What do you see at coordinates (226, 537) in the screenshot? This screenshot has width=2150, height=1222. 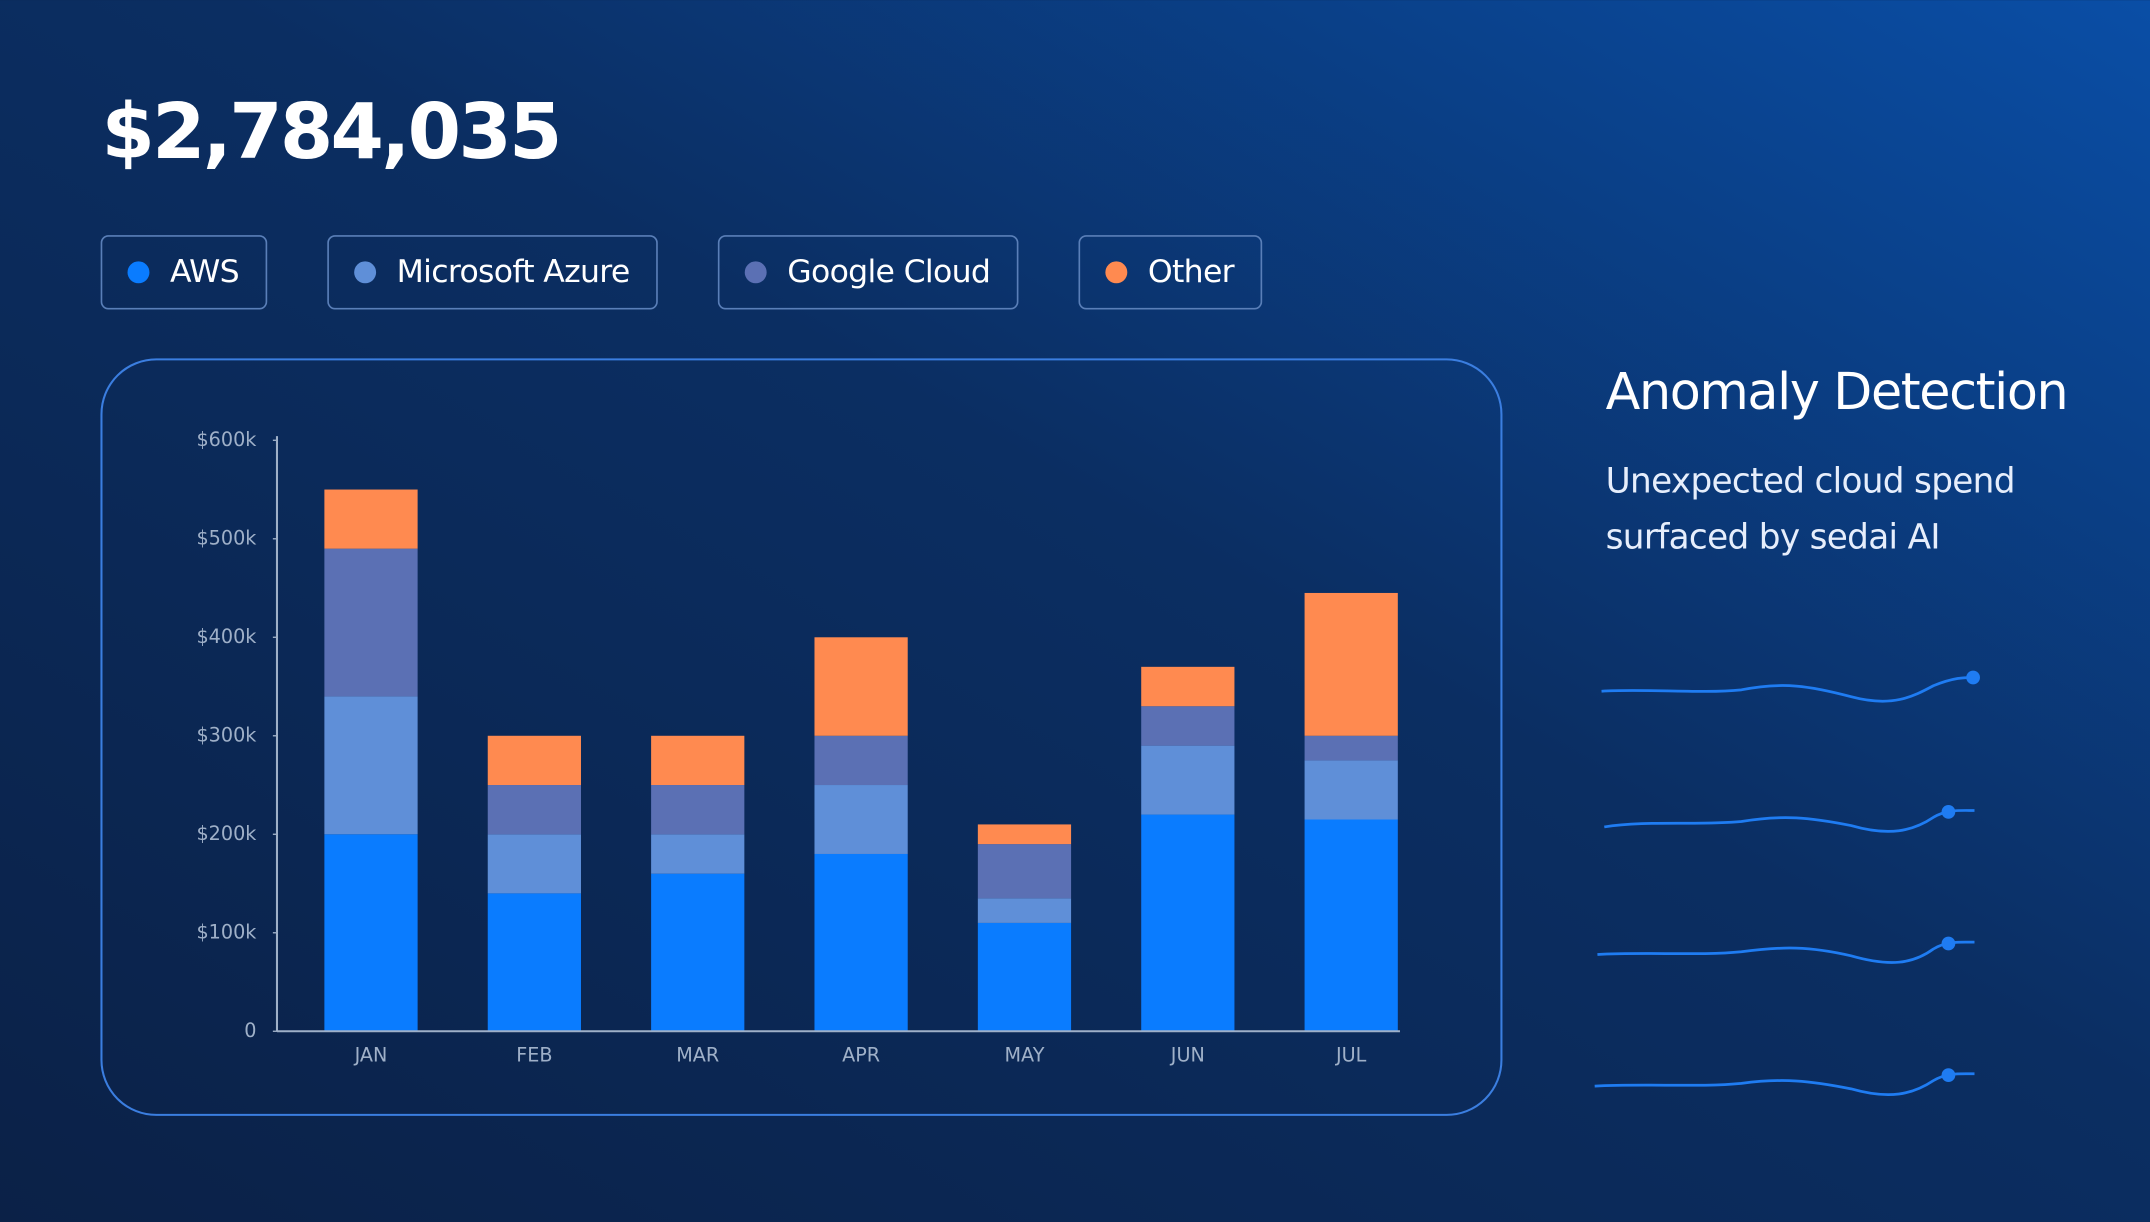 I see `y-tick-label: $500k` at bounding box center [226, 537].